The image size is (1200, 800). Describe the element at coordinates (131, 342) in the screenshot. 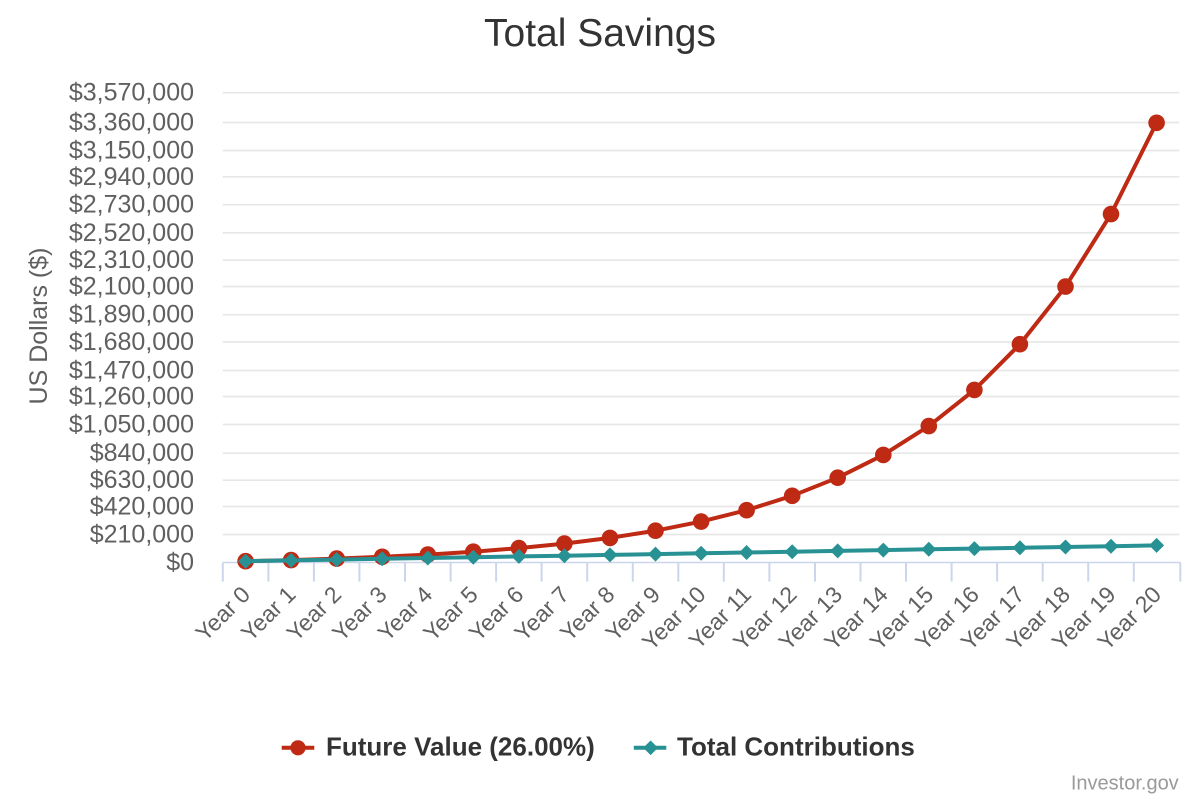

I see `svg-text: $1,680,000` at that location.